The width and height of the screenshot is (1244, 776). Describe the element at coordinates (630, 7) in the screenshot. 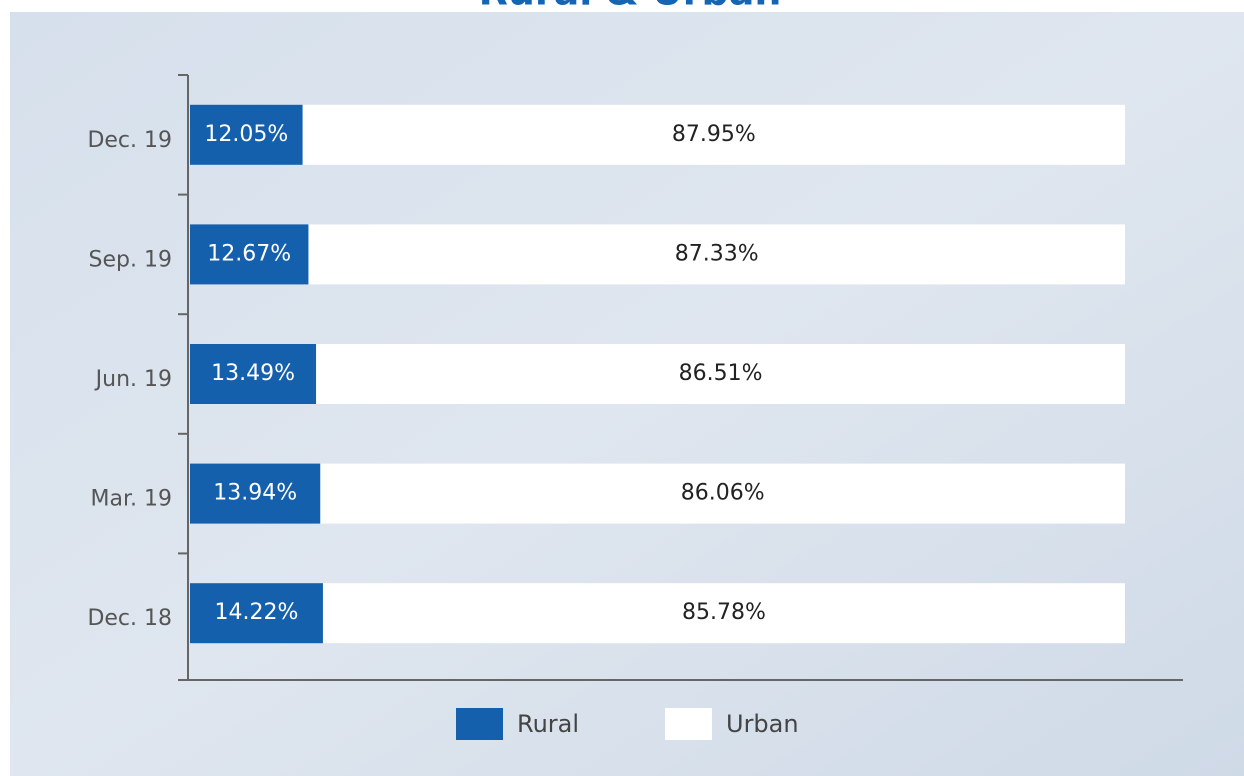

I see `chart-title: Rural & Urban` at that location.